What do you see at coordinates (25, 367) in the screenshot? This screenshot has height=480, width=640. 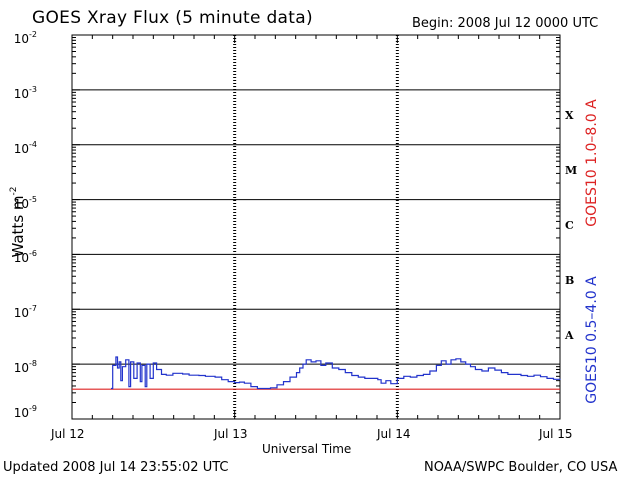 I see `y-tick-label: 10⁻⁸` at bounding box center [25, 367].